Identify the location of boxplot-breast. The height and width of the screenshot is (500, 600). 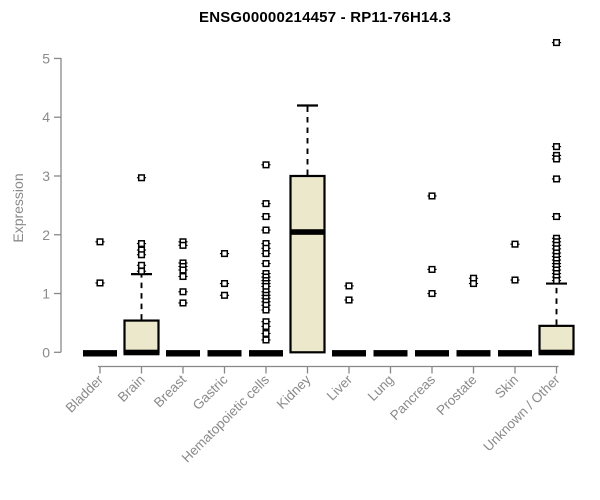
(183, 297).